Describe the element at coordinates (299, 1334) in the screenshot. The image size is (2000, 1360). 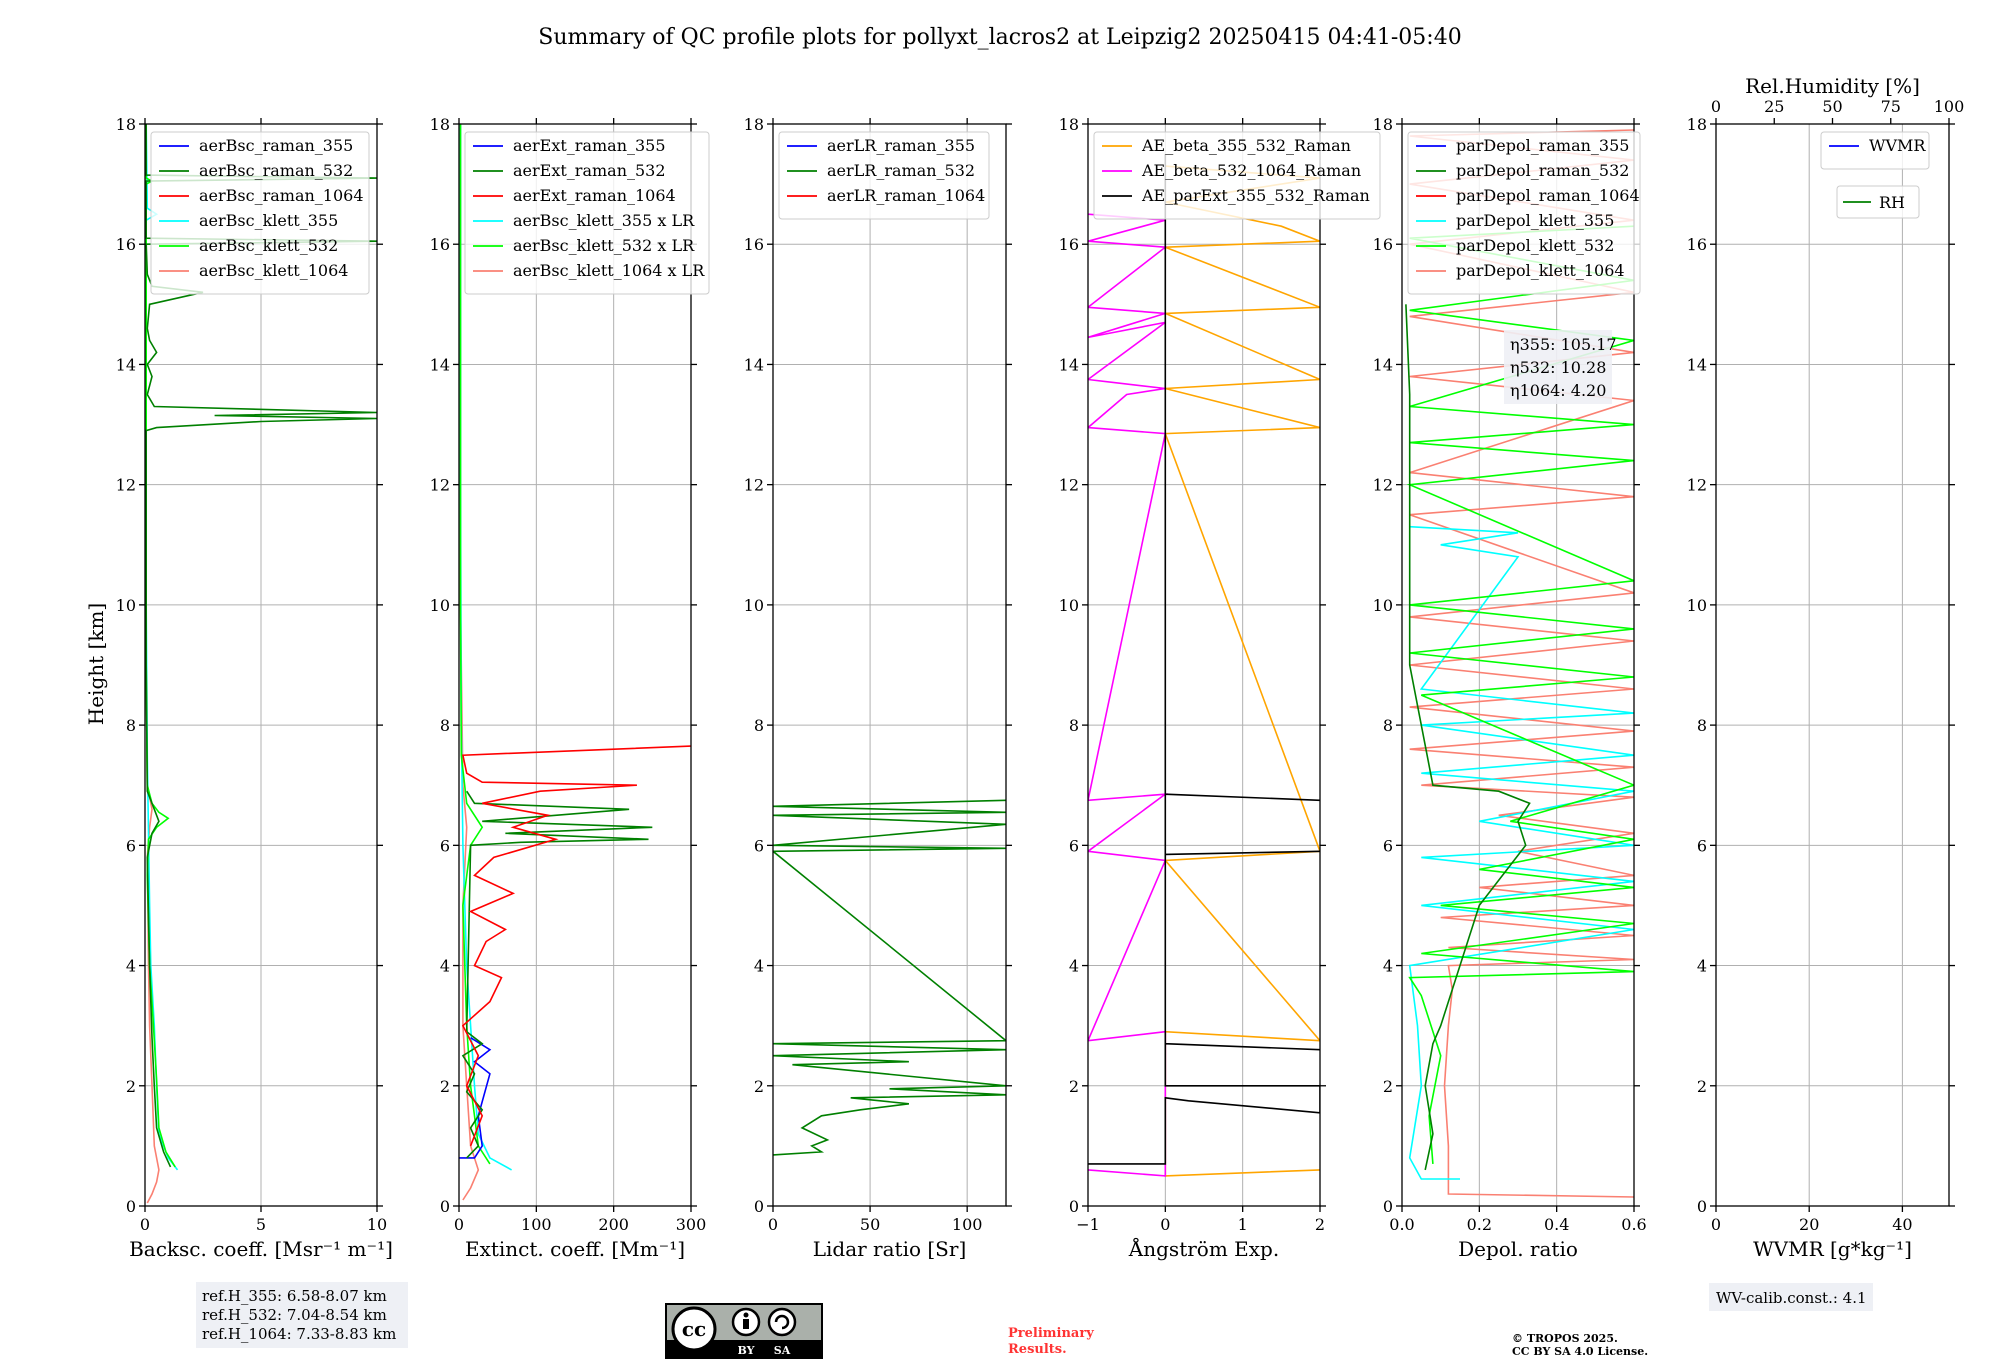
I see `refh-1064: ref.H_1064: 7.33-8.83 km` at that location.